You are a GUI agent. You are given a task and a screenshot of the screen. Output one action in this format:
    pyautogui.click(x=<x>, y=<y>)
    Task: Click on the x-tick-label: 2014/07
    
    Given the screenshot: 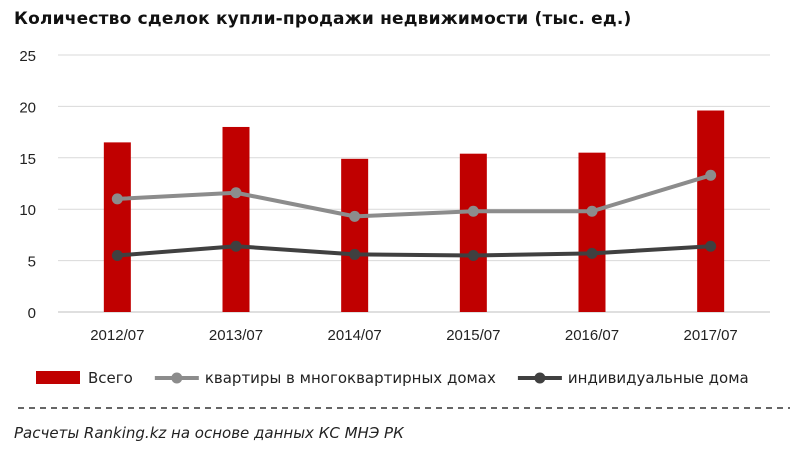 What is the action you would take?
    pyautogui.click(x=355, y=335)
    